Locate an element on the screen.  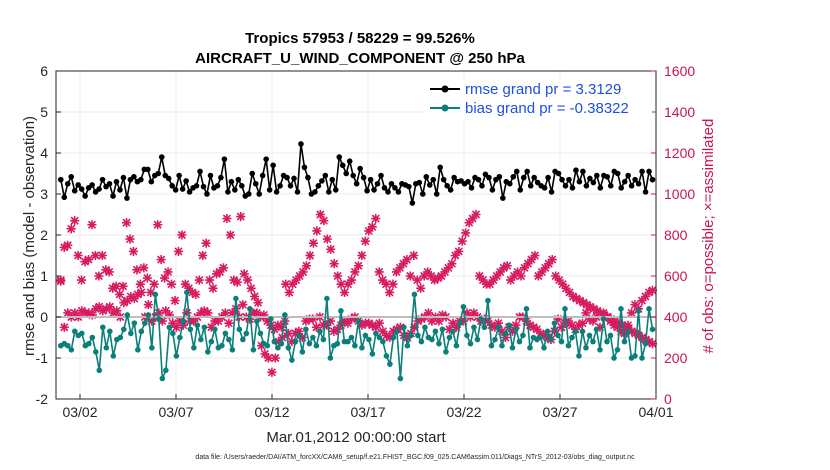
x-tick-label: 03/27 is located at coordinates (559, 412).